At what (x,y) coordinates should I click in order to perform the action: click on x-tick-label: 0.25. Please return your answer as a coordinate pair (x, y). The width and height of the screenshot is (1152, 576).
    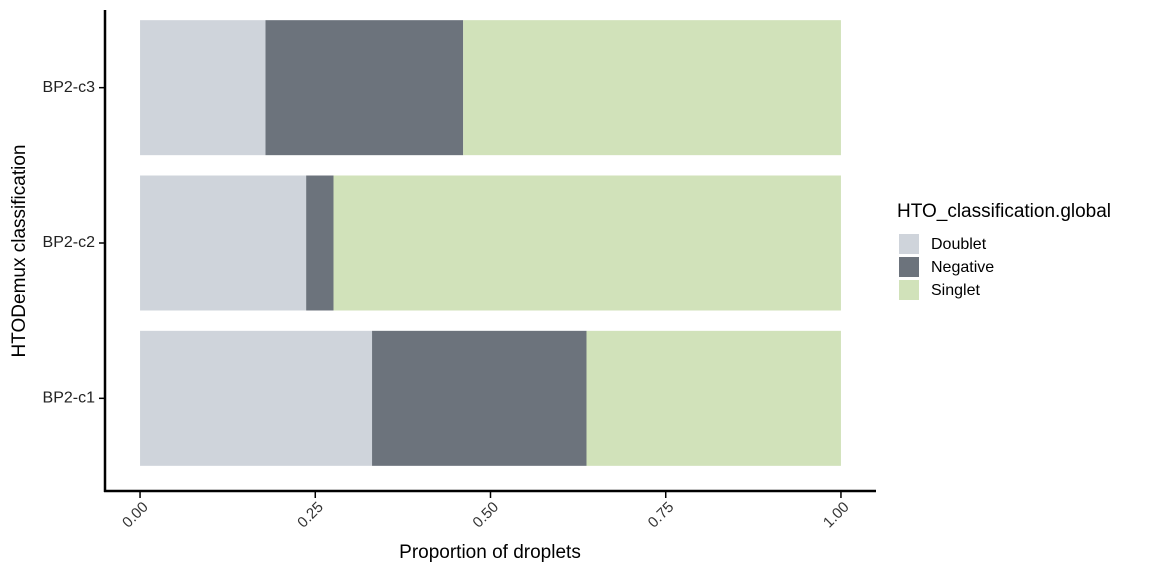
    Looking at the image, I should click on (310, 515).